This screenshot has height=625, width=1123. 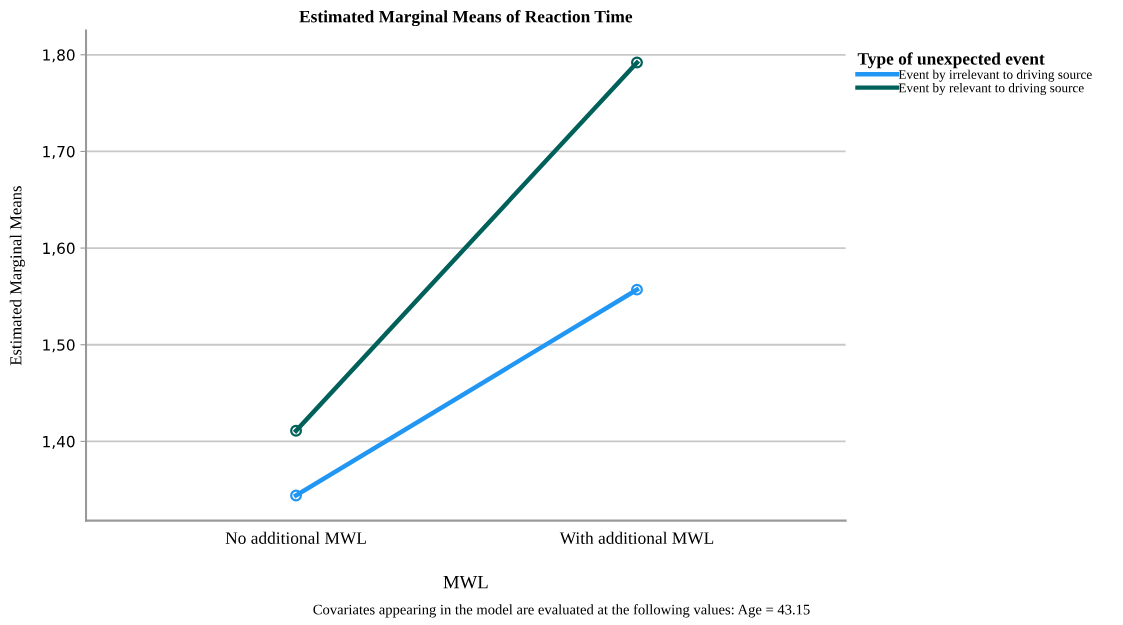 What do you see at coordinates (466, 18) in the screenshot?
I see `chart-title: Estimated Marginal Means of Reaction Time` at bounding box center [466, 18].